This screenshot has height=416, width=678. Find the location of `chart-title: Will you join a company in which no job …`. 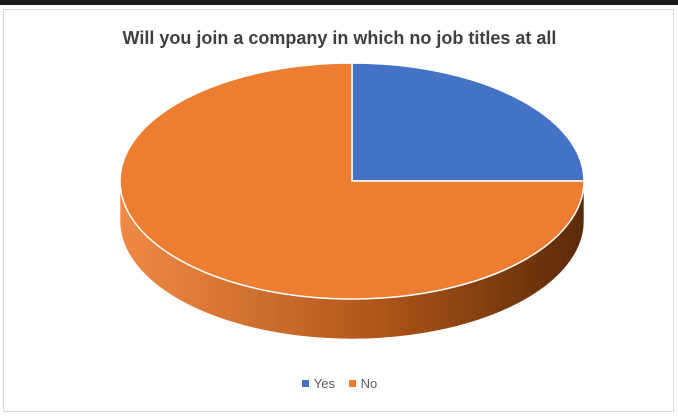

chart-title: Will you join a company in which no job … is located at coordinates (339, 38).